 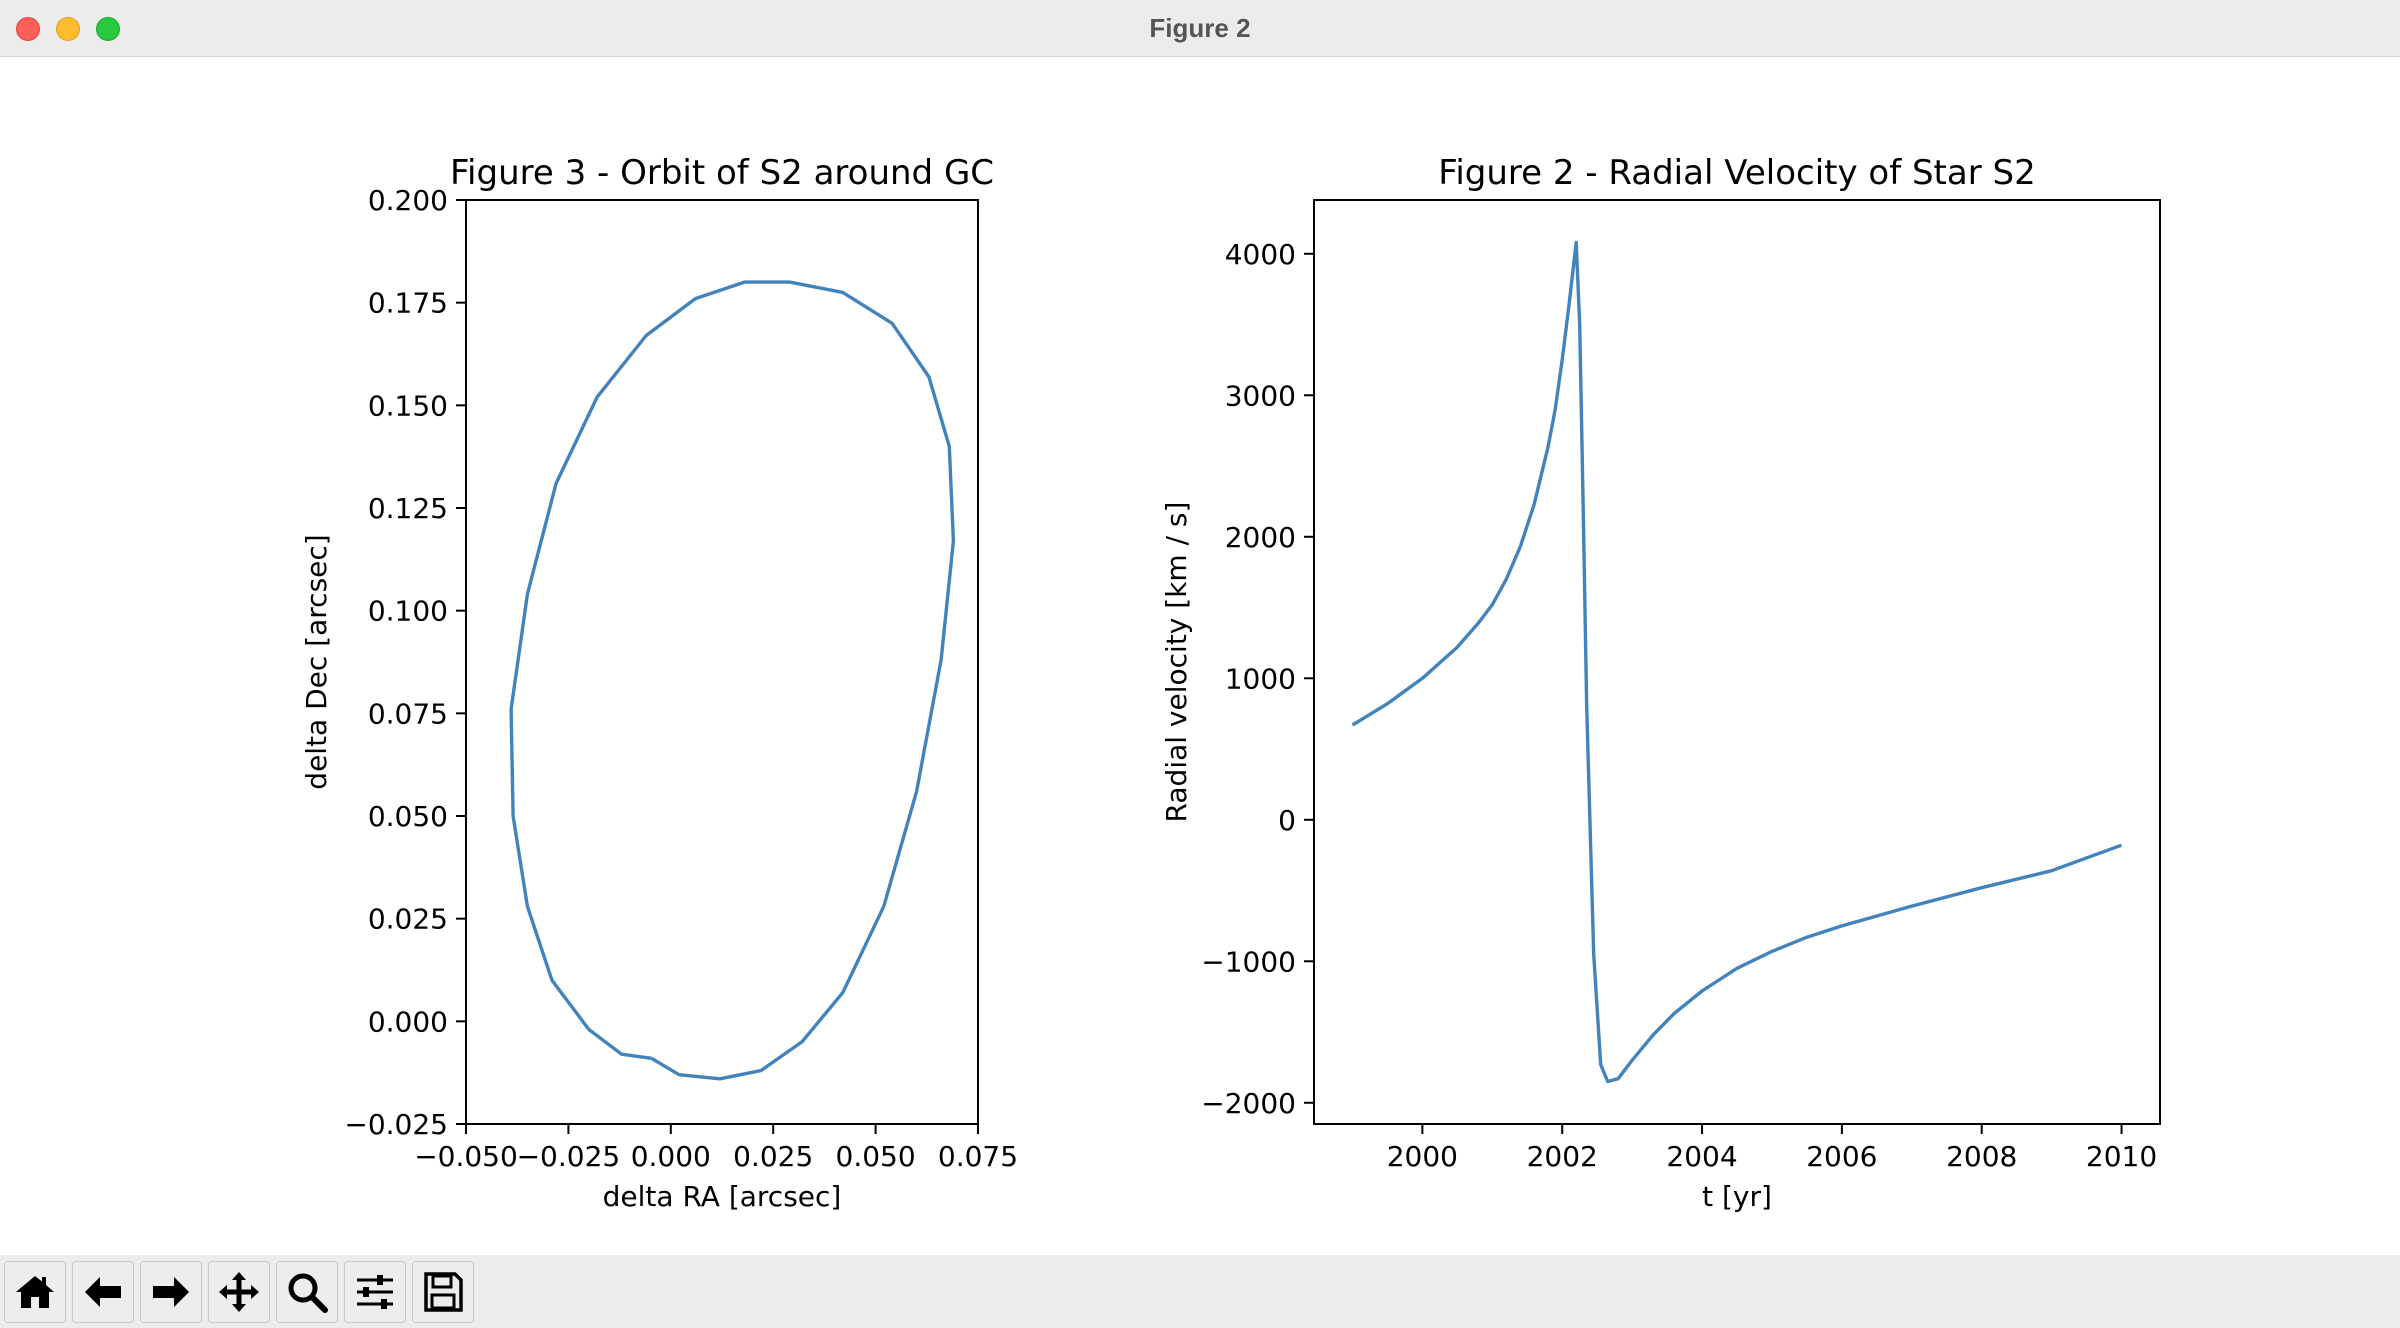 What do you see at coordinates (876, 1156) in the screenshot?
I see `x-tick-label: 0.050` at bounding box center [876, 1156].